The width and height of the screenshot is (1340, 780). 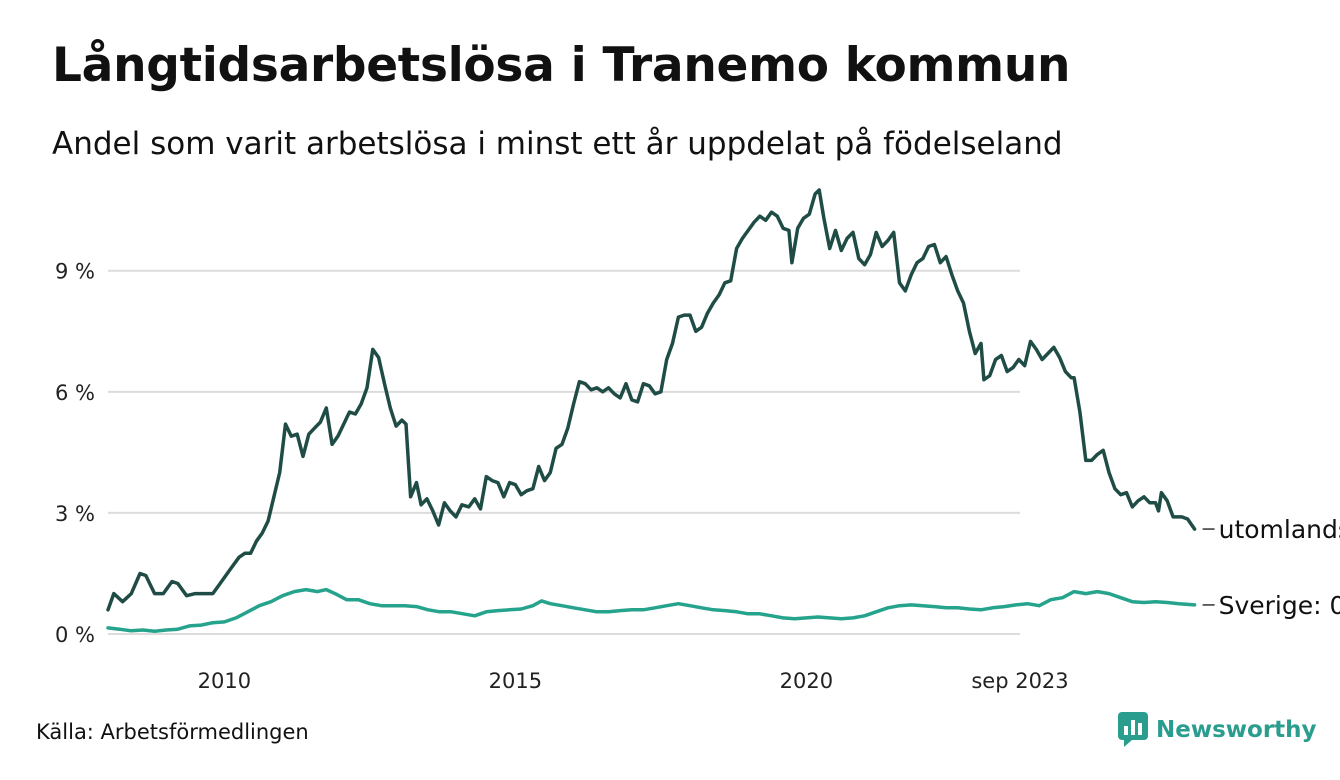 I want to click on y-tick-label: 6 %, so click(x=75, y=393).